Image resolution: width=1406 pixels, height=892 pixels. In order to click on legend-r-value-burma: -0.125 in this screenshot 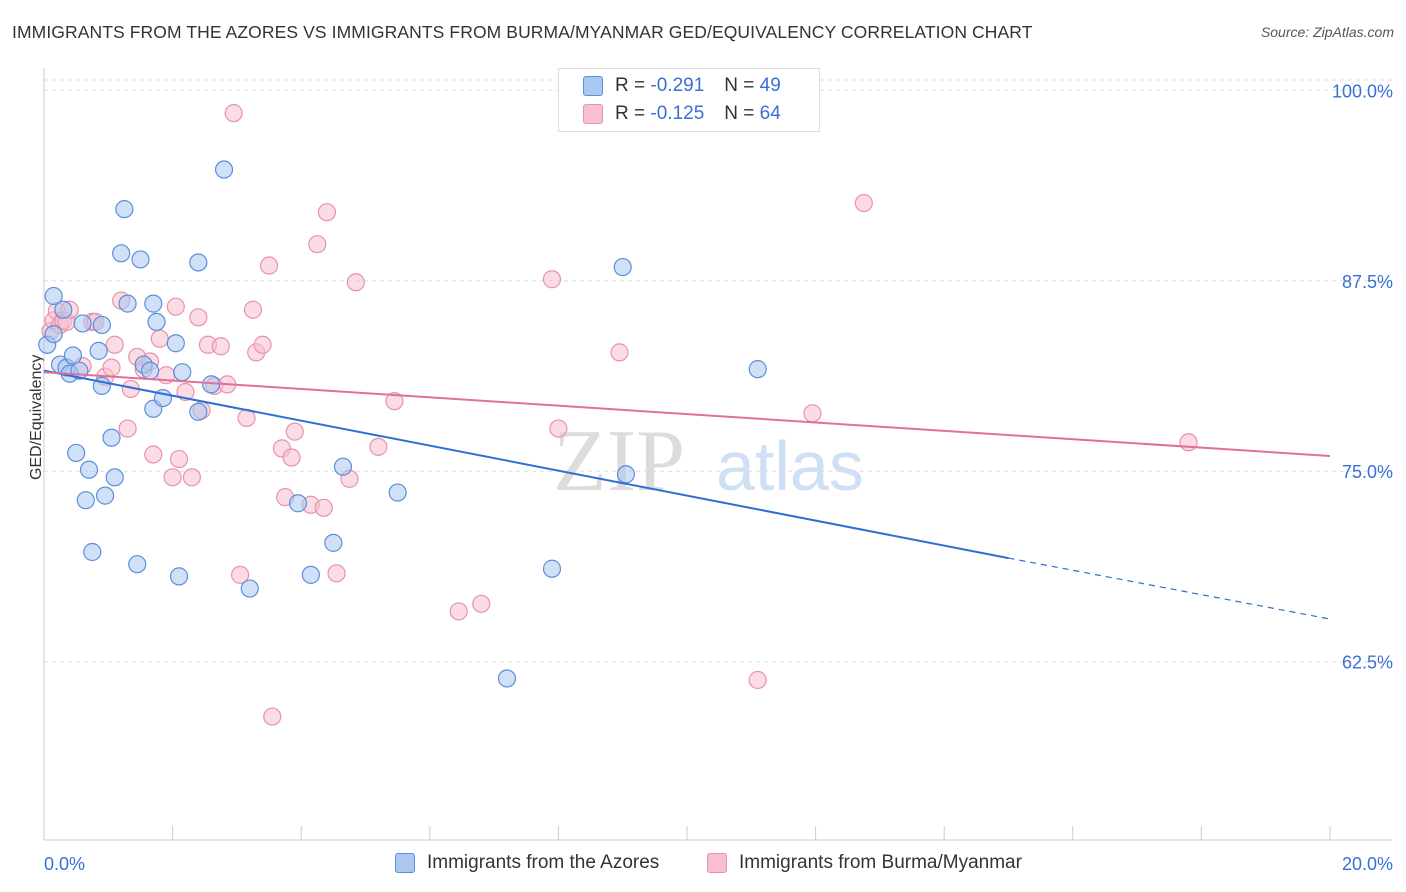, I will do `click(677, 113)`.